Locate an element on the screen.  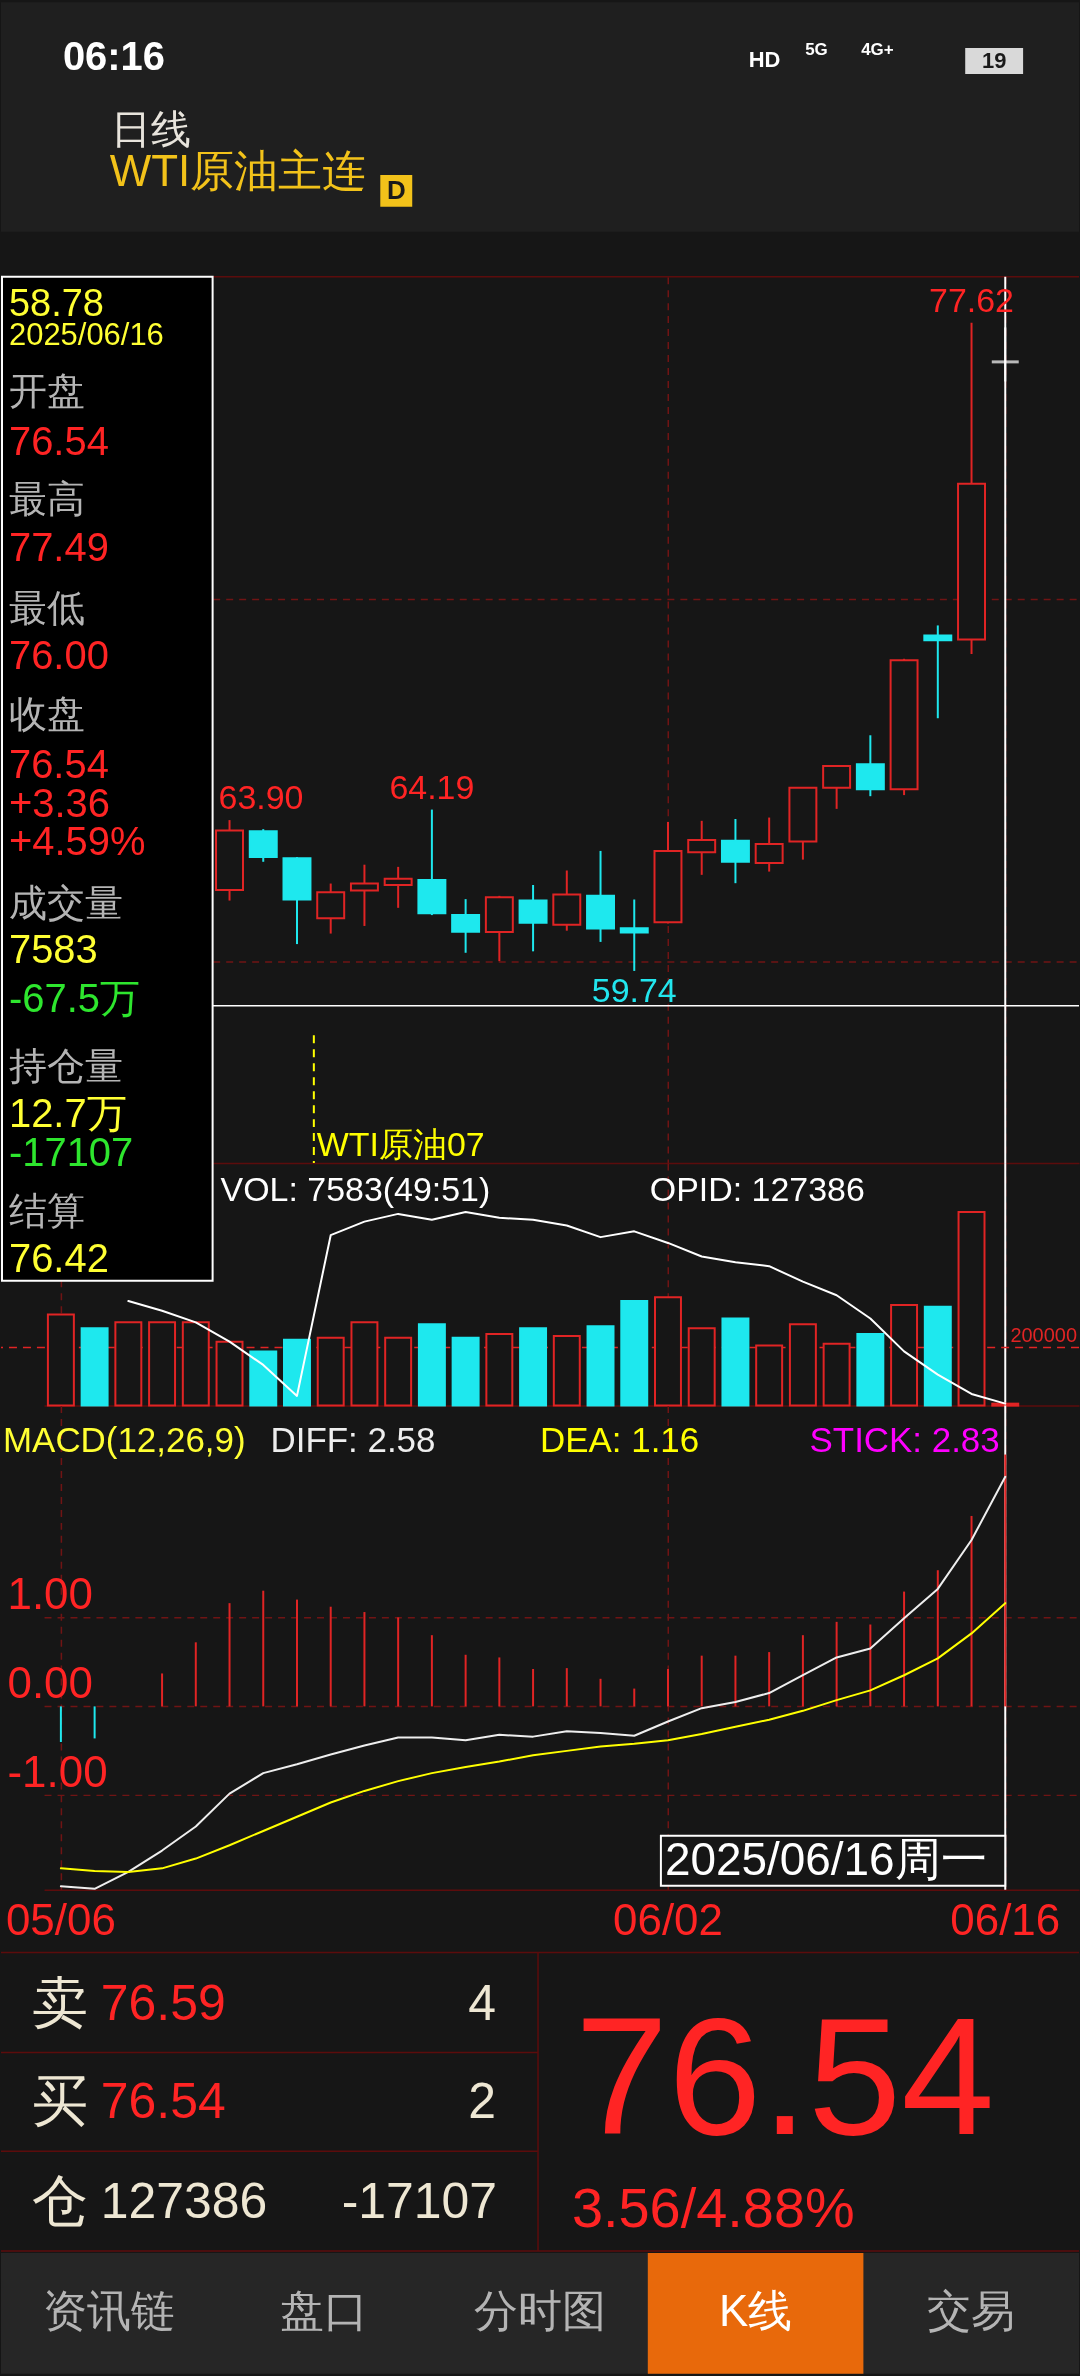
text: HD is located at coordinates (764, 60).